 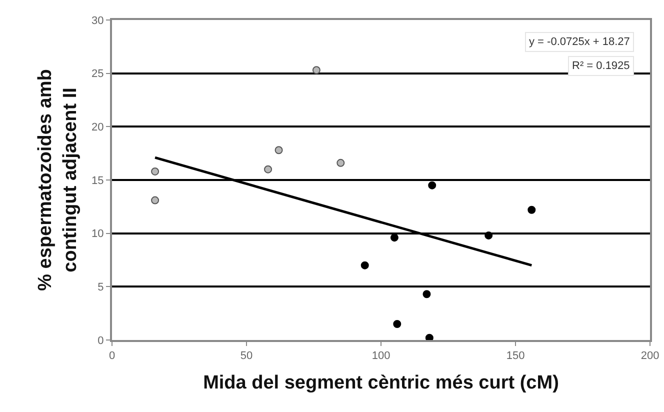 What do you see at coordinates (58, 180) in the screenshot?
I see `y-axis-title: % espermatozoides amb contingut adjacent II` at bounding box center [58, 180].